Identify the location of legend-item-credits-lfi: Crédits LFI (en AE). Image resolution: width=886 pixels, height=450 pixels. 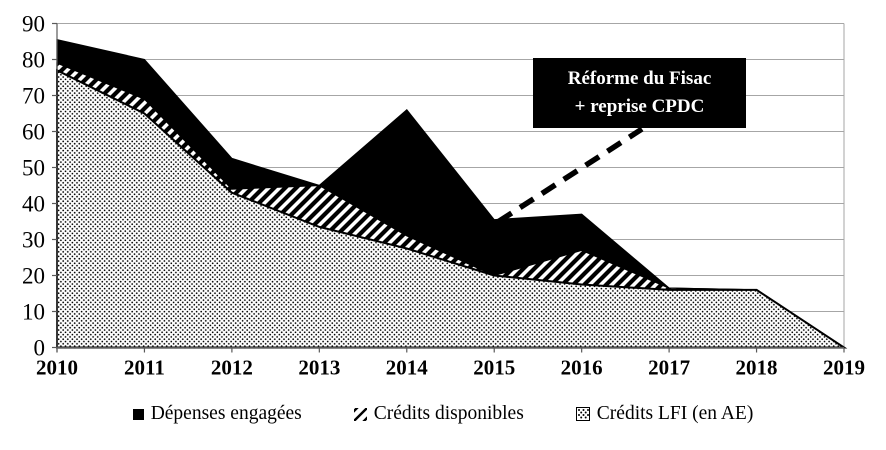
(664, 414).